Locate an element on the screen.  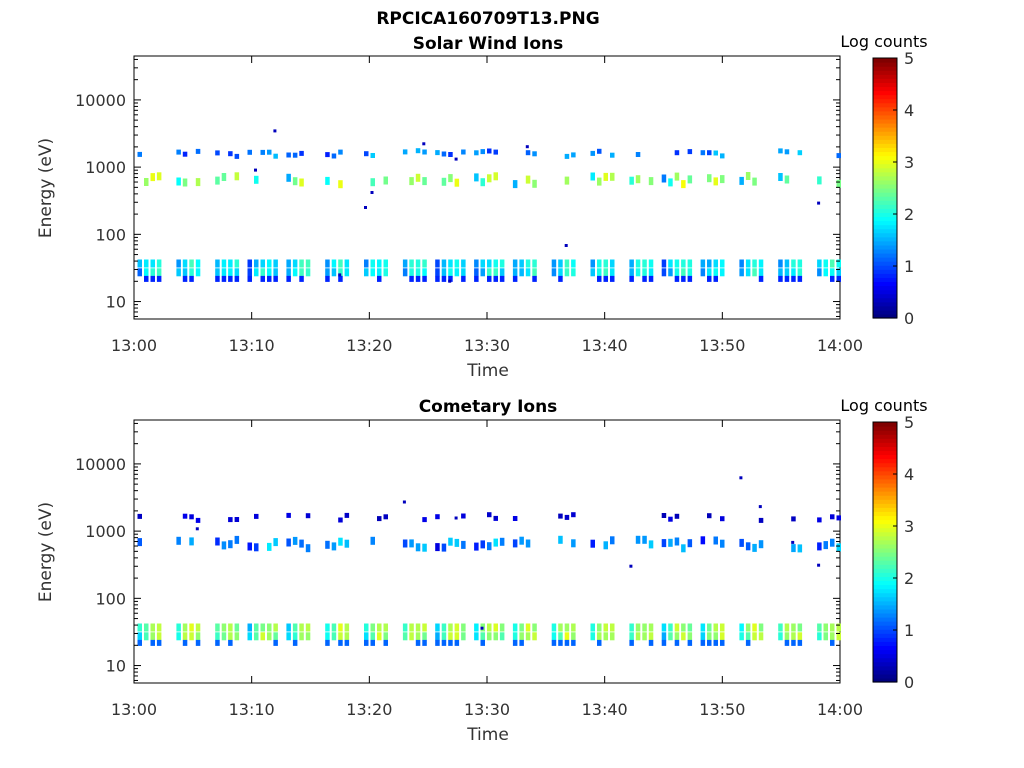
x-axis-label: Time is located at coordinates (487, 735).